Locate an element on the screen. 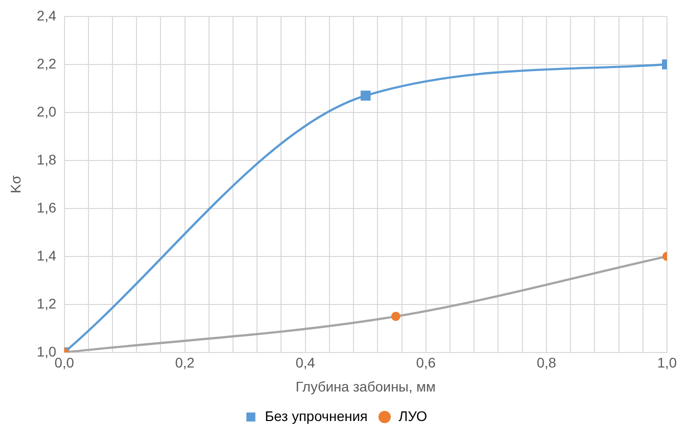  y-axis-title: Kσ is located at coordinates (15, 184).